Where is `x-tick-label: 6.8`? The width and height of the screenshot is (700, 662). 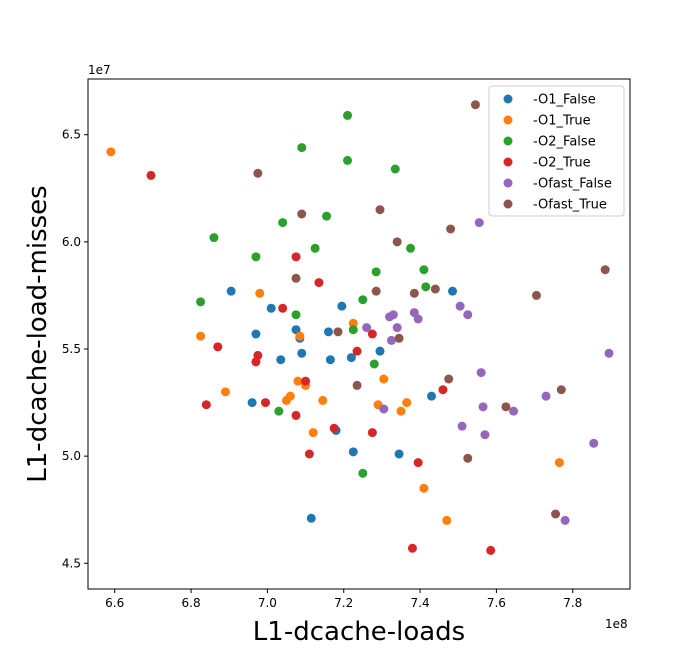
x-tick-label: 6.8 is located at coordinates (191, 603).